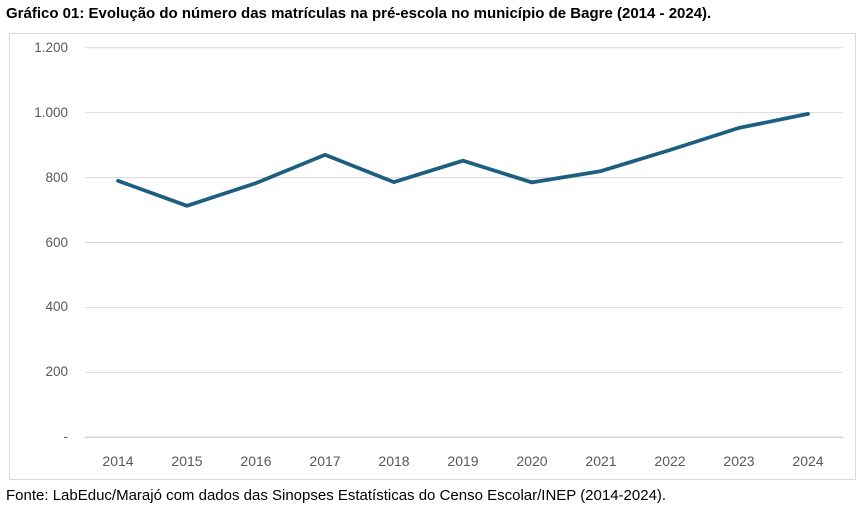 The image size is (866, 512). I want to click on y-axis-tick-label-600: 600, so click(56, 242).